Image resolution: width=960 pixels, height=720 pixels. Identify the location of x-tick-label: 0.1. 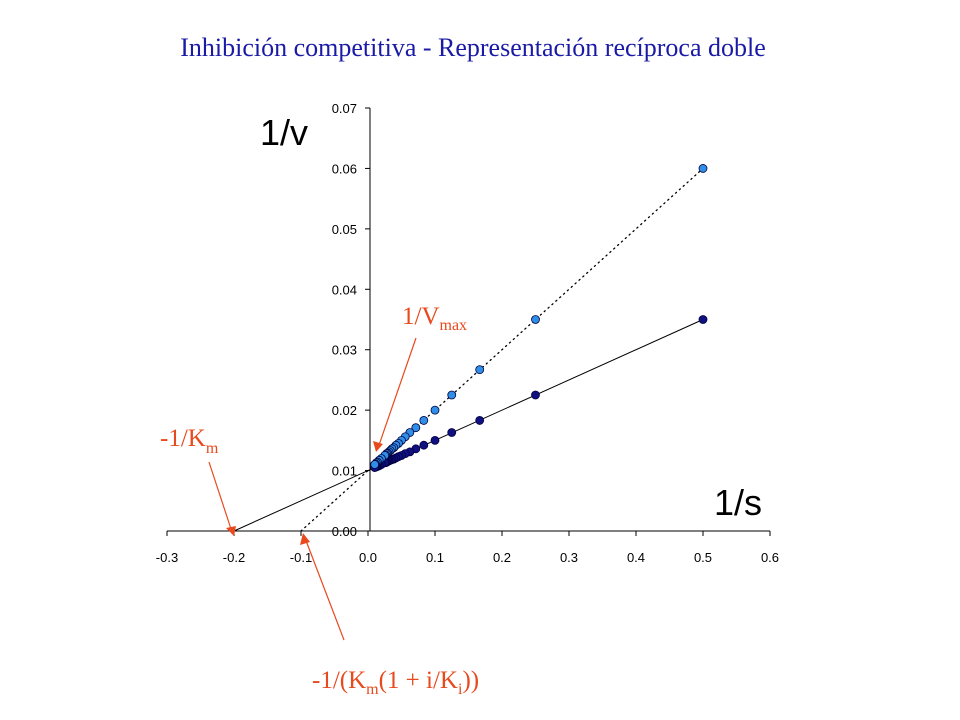
(435, 557).